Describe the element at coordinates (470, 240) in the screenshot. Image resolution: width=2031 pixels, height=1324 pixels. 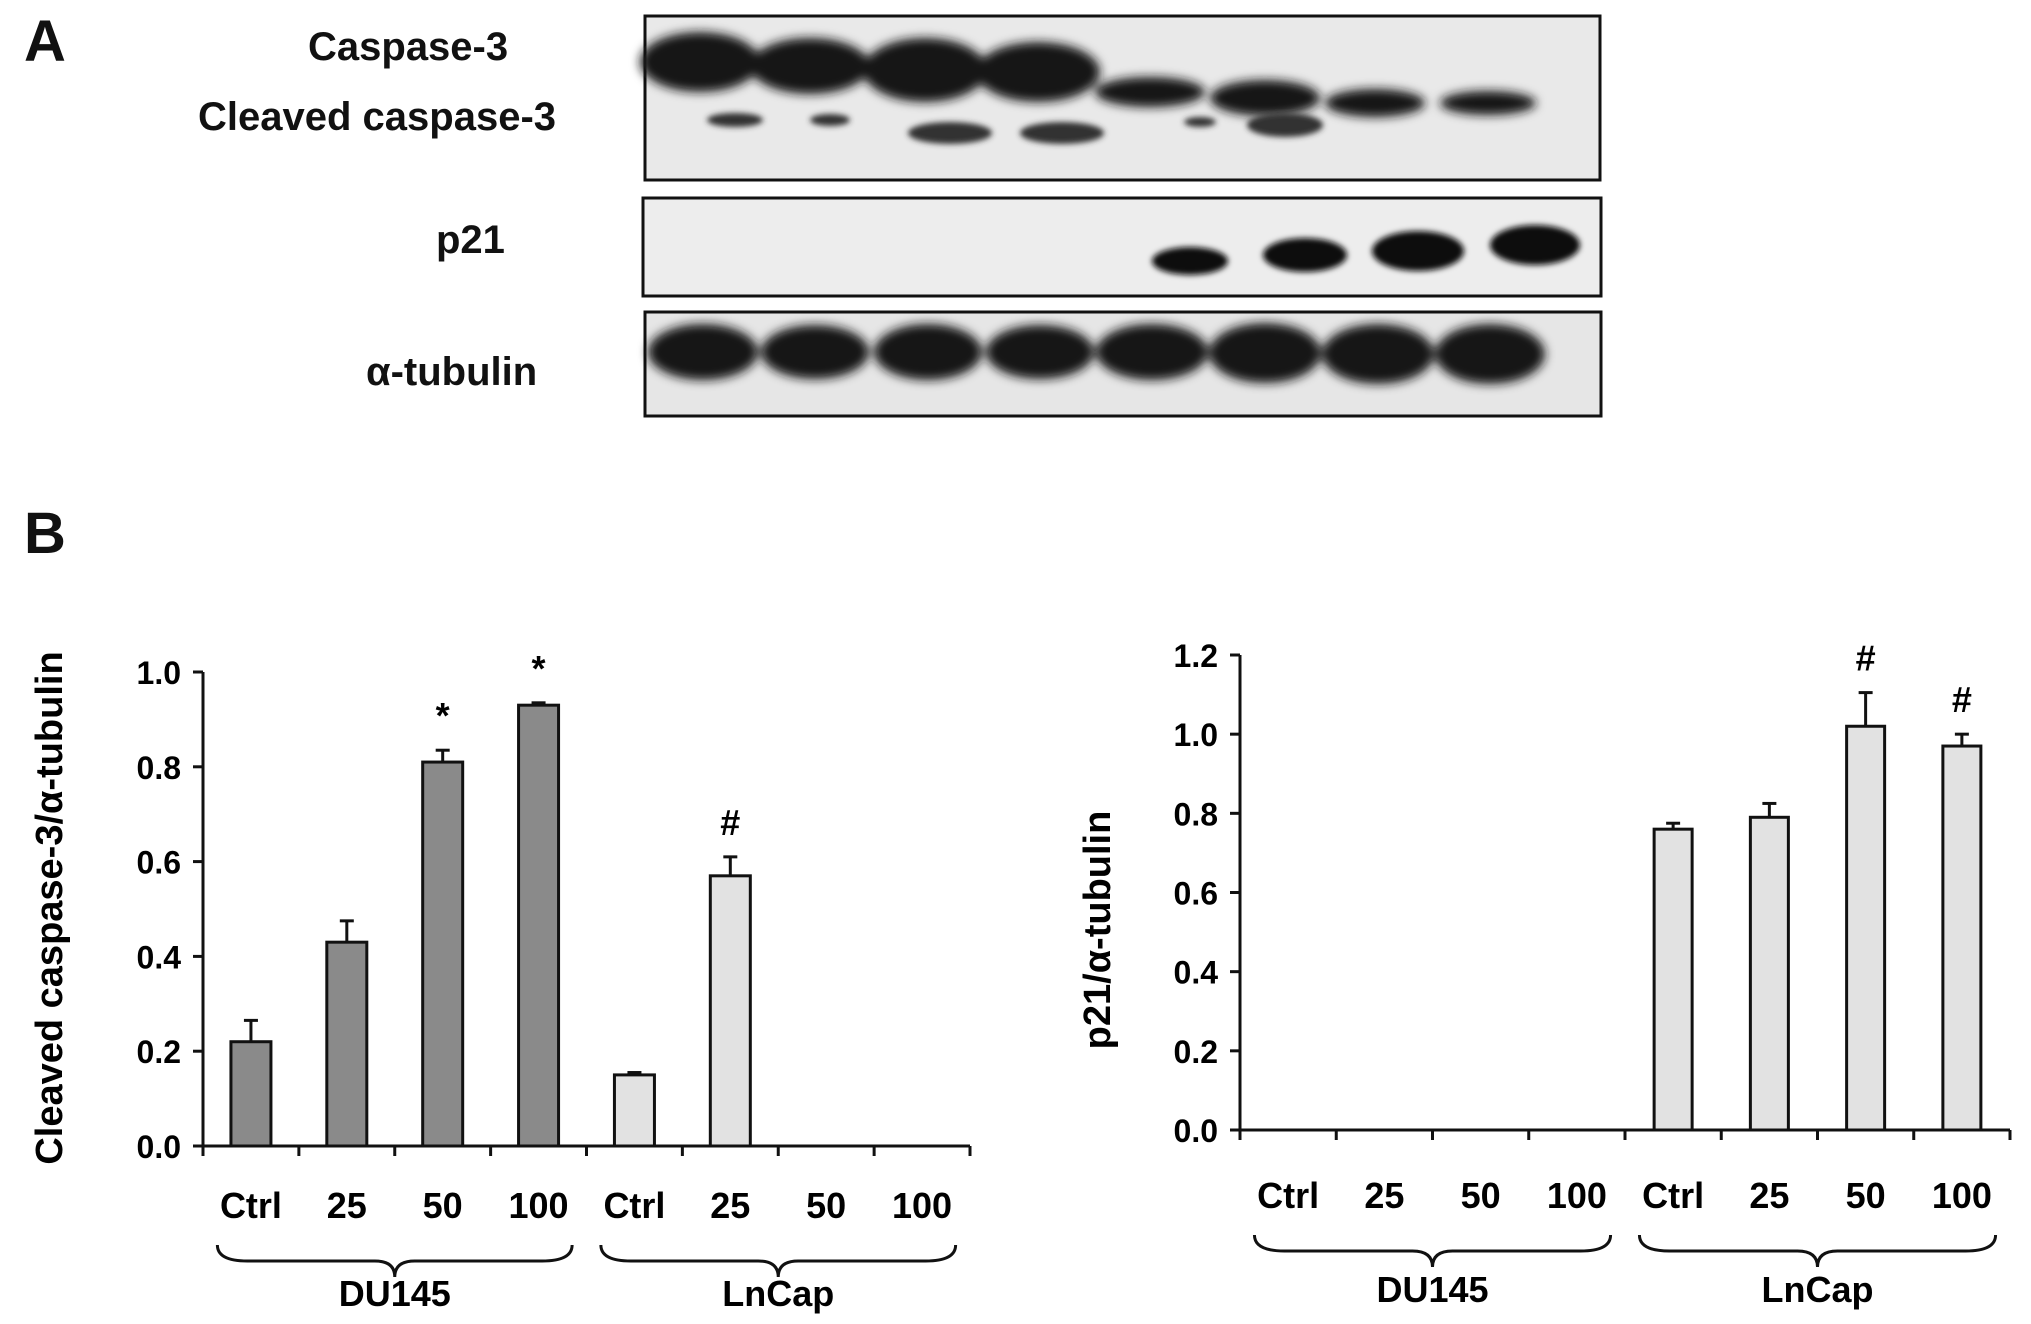
I see `blot-label-p21: p21` at that location.